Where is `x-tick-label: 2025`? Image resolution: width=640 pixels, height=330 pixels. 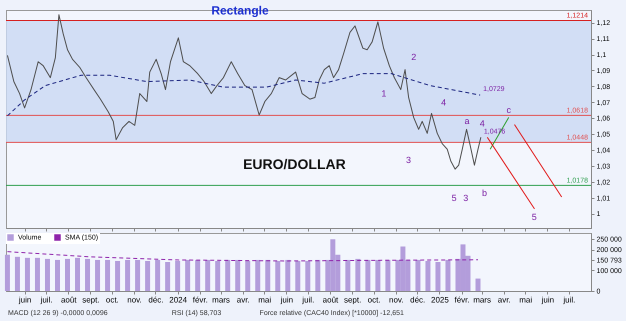 x-tick-label: 2025 is located at coordinates (440, 300).